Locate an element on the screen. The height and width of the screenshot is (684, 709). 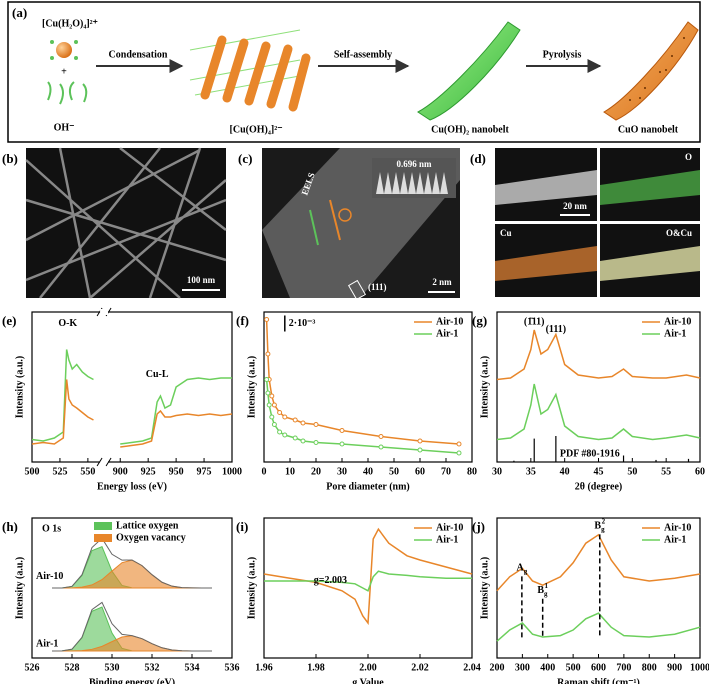
product: CuO nanobelt is located at coordinates (648, 129).